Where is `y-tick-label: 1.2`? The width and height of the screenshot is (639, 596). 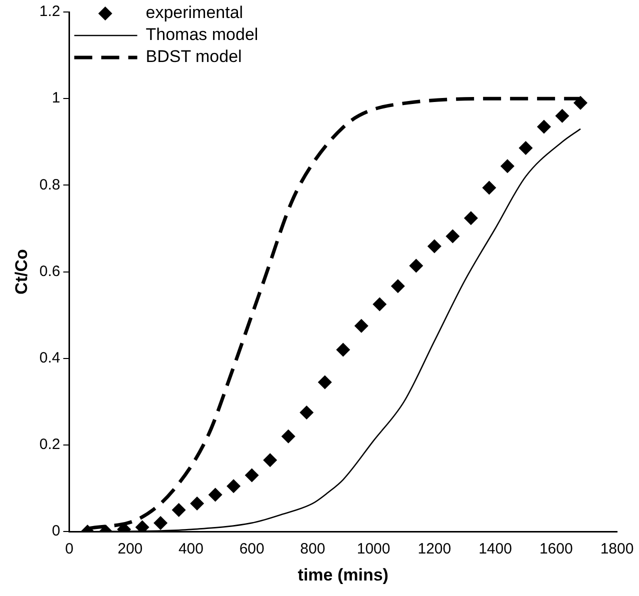
y-tick-label: 1.2 is located at coordinates (49, 11).